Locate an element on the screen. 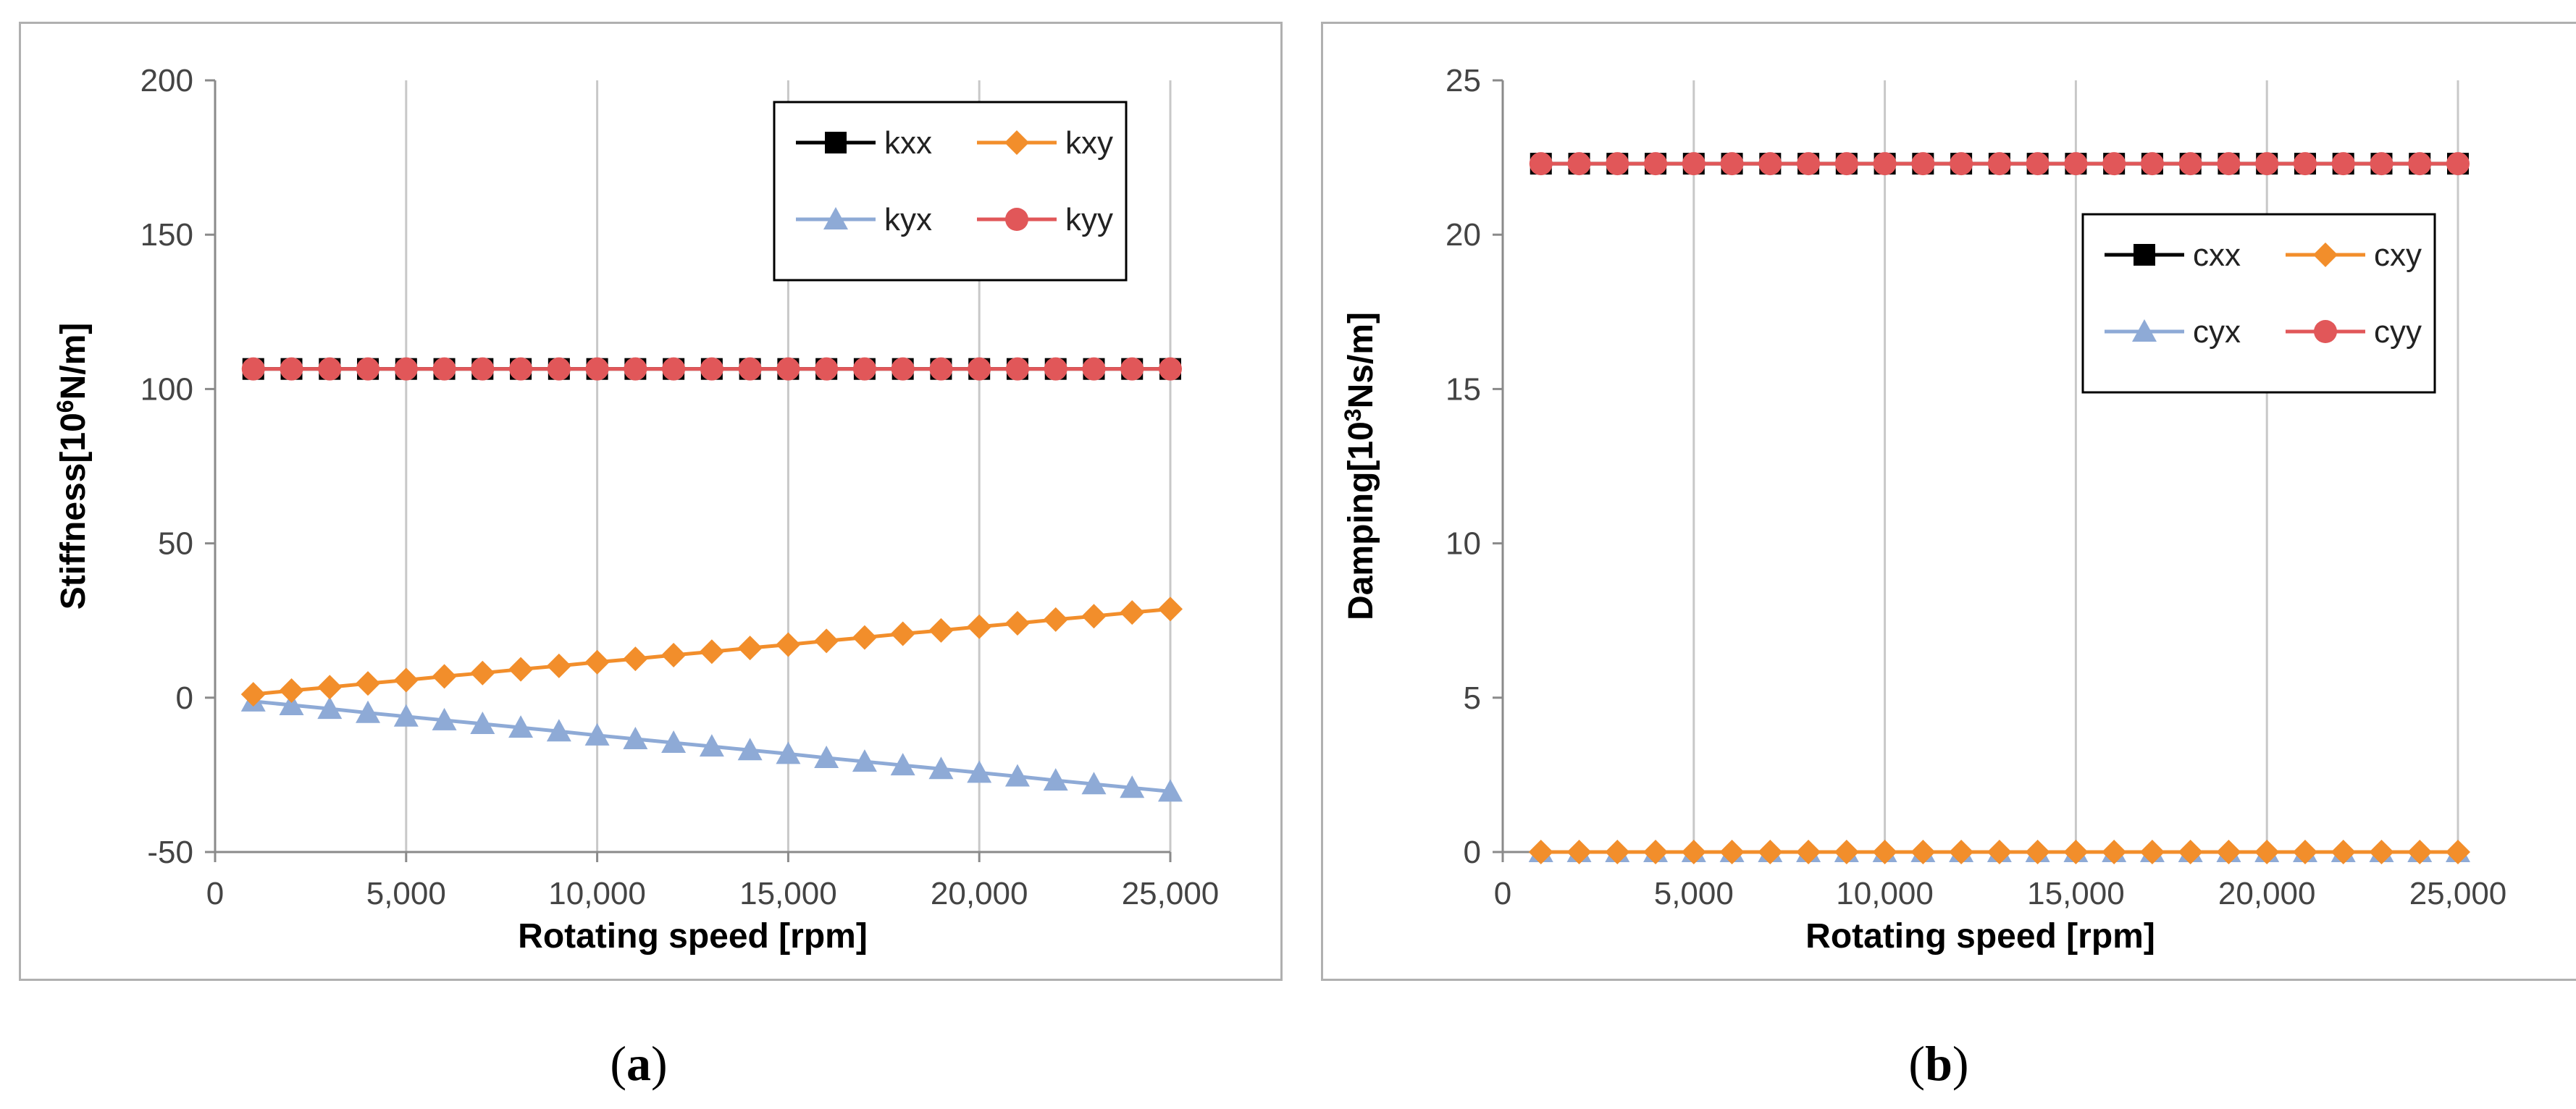 This screenshot has width=2576, height=1109. legend-marker-kxx is located at coordinates (836, 142).